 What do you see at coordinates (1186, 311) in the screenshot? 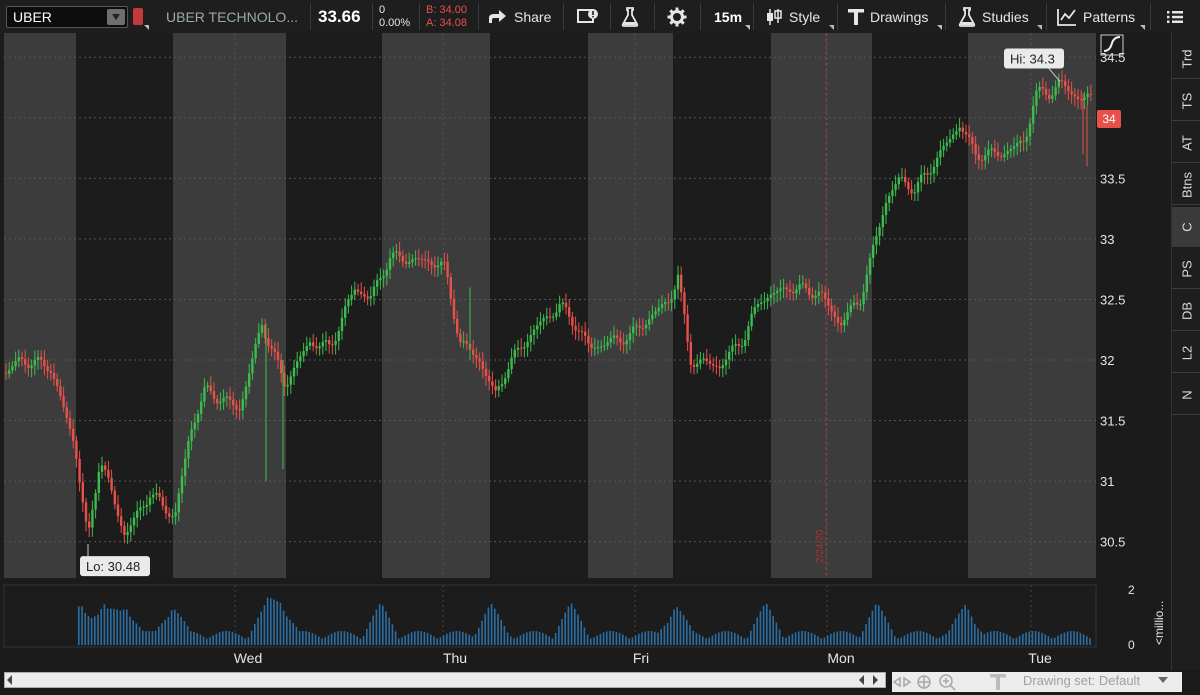
I see `tab-db: DB` at bounding box center [1186, 311].